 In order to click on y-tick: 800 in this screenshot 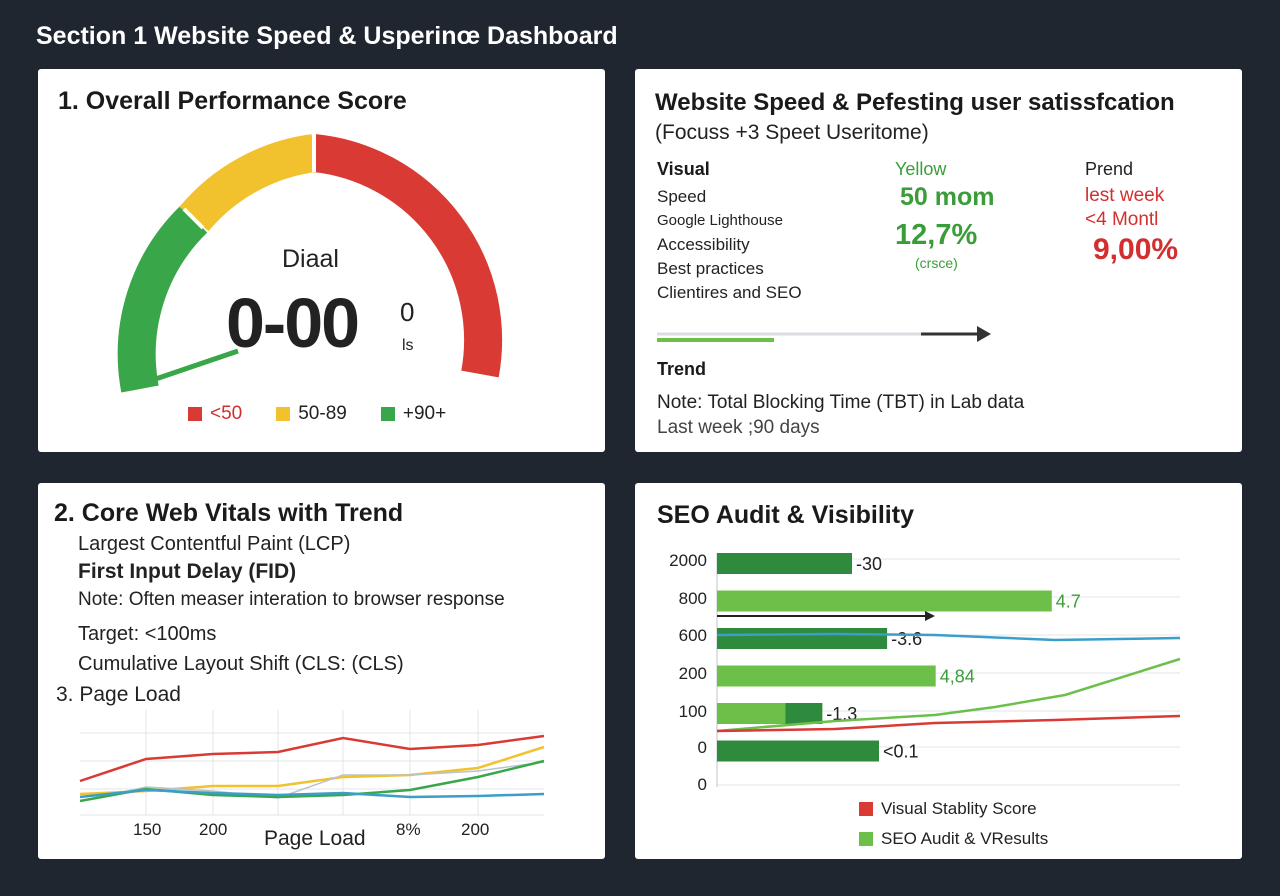, I will do `click(692, 598)`.